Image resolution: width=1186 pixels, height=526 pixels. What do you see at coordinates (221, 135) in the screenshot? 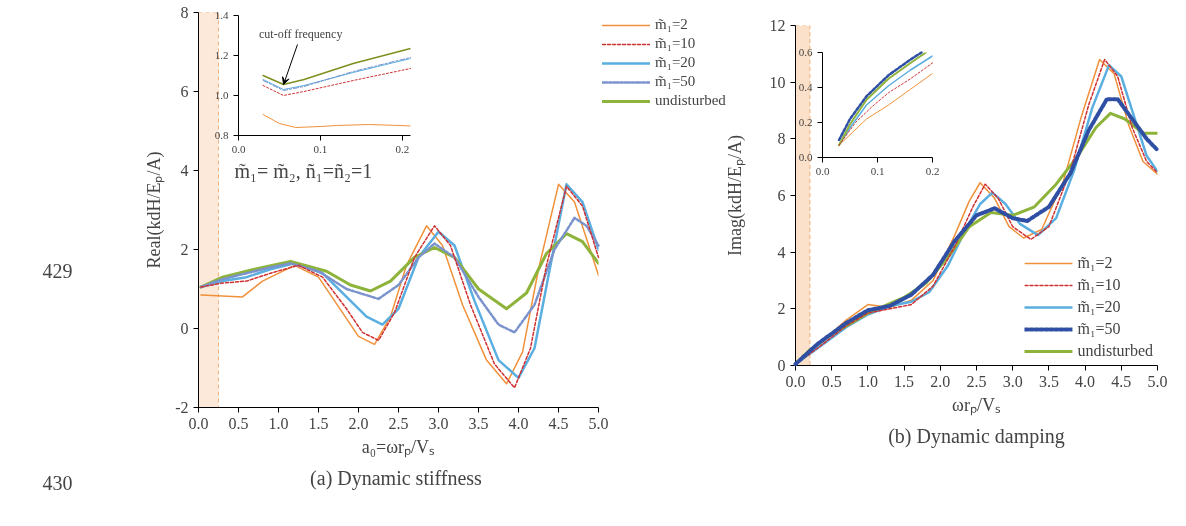
I see `y-tick-label: 0.8` at bounding box center [221, 135].